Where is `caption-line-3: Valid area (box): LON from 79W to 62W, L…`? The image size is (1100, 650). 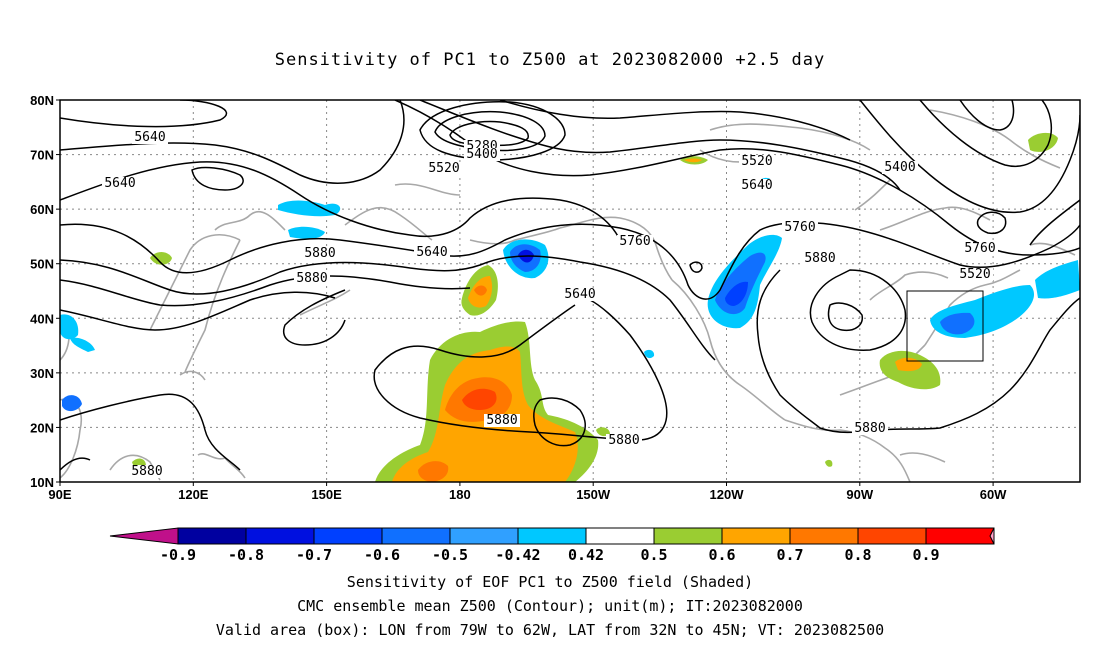
caption-line-3: Valid area (box): LON from 79W to 62W, L… is located at coordinates (550, 630).